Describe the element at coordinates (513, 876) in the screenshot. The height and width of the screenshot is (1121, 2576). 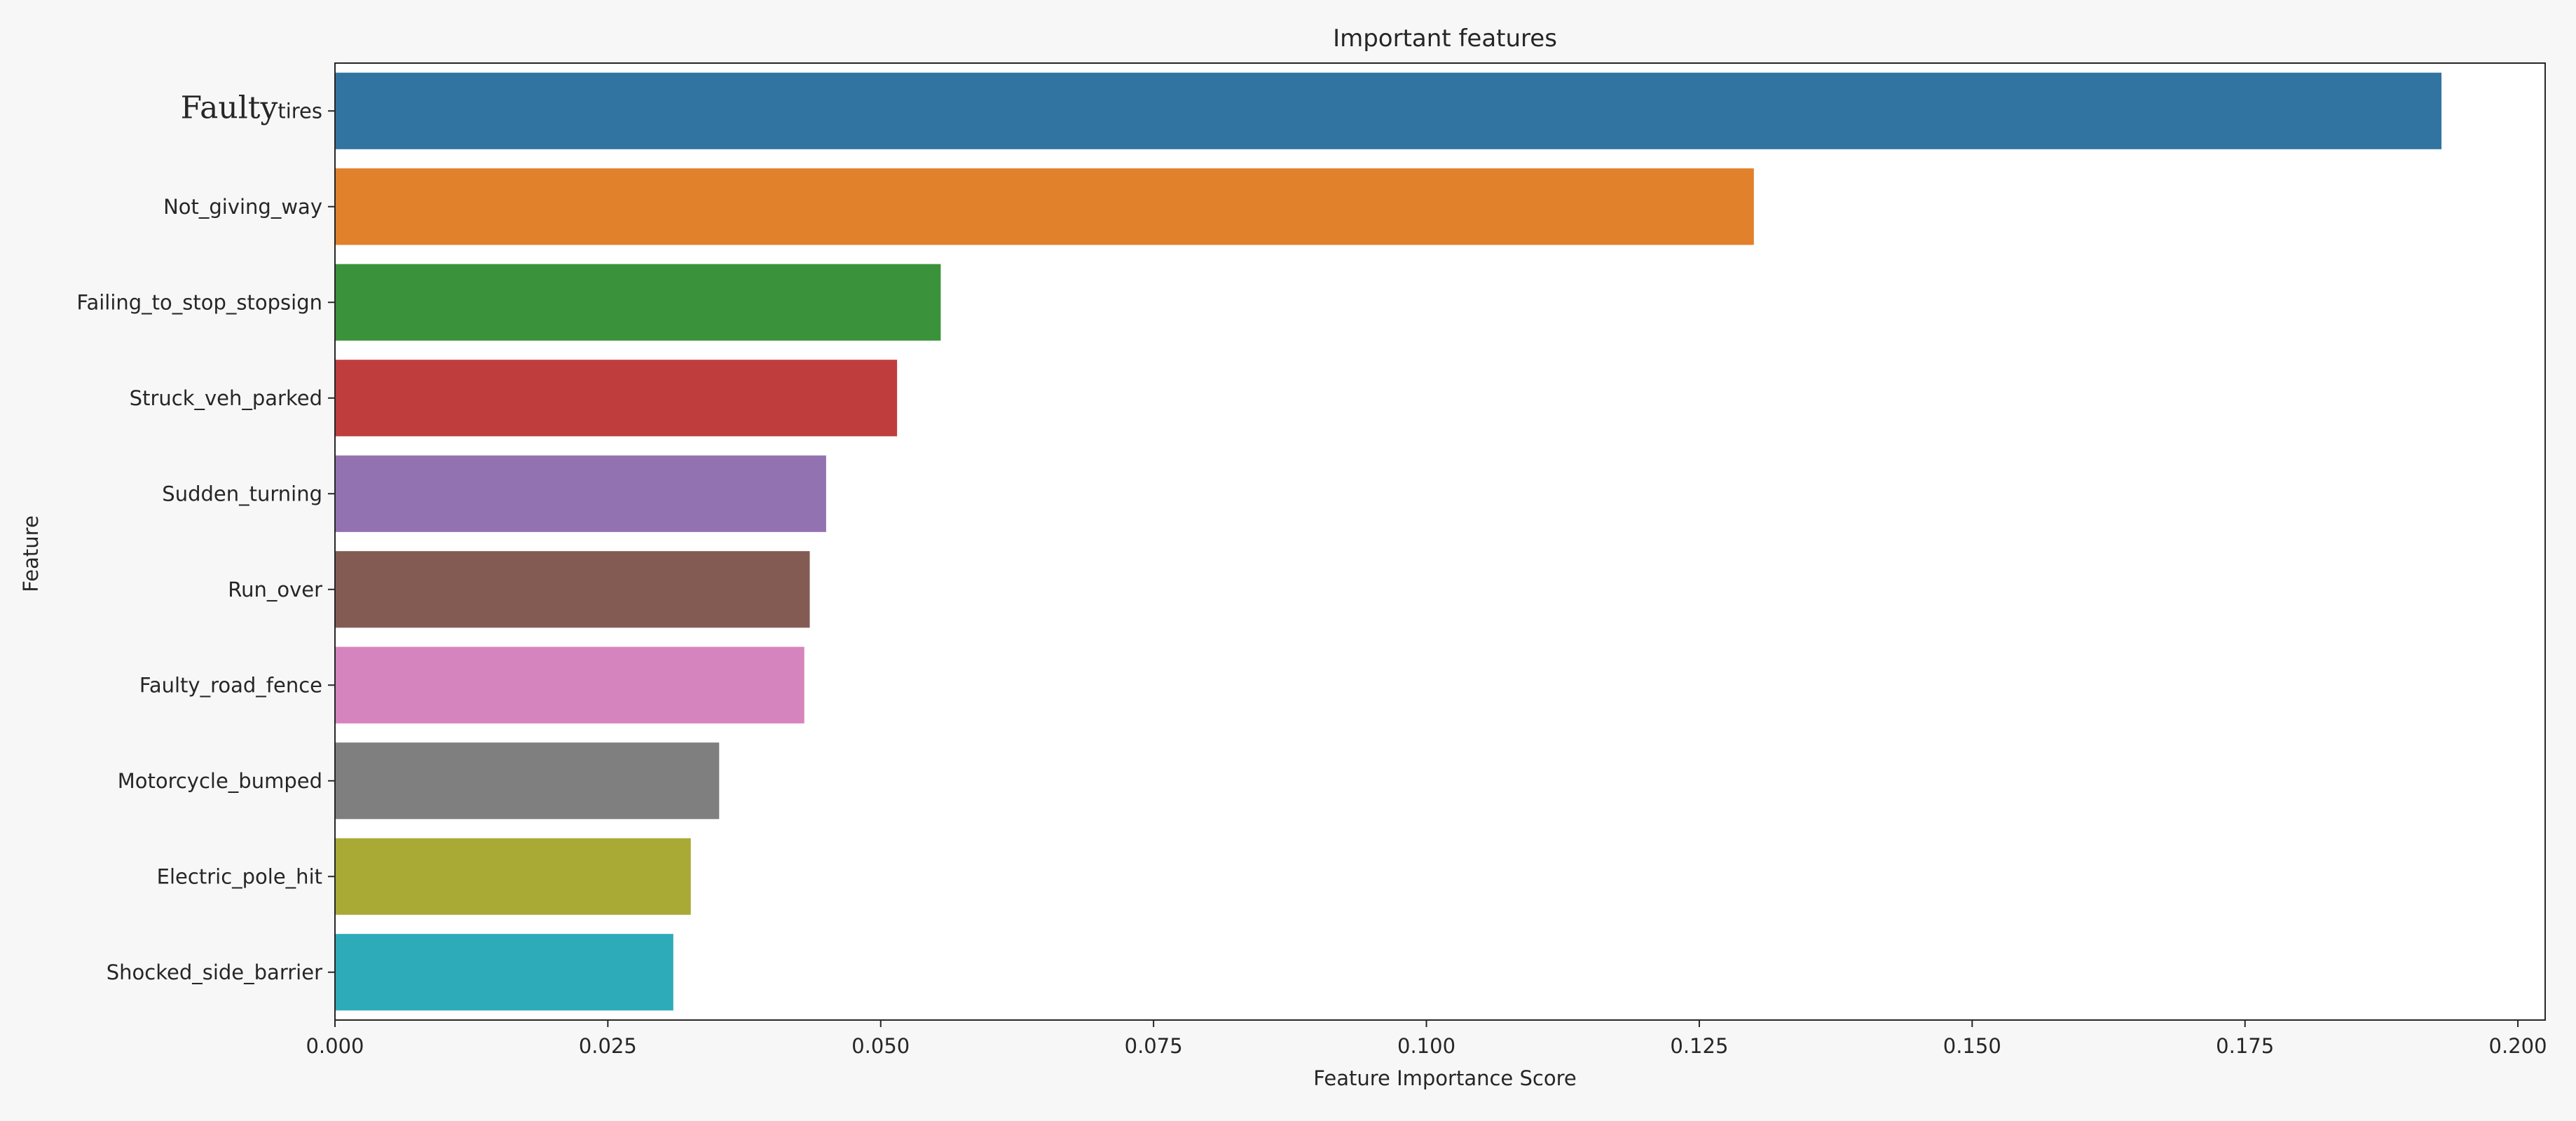
I see `bar-electric-pole-hit` at that location.